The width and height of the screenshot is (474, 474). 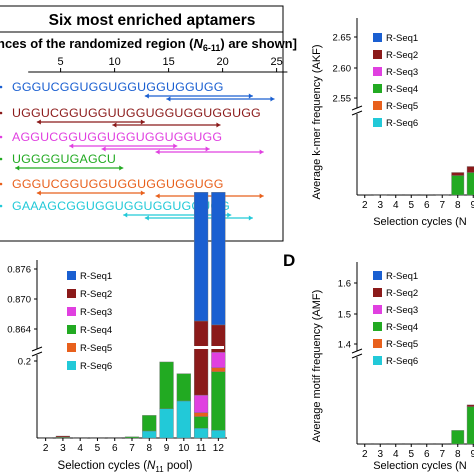 I want to click on sequence-r-seq4: UGGGGUGAGCU, so click(x=64, y=159).